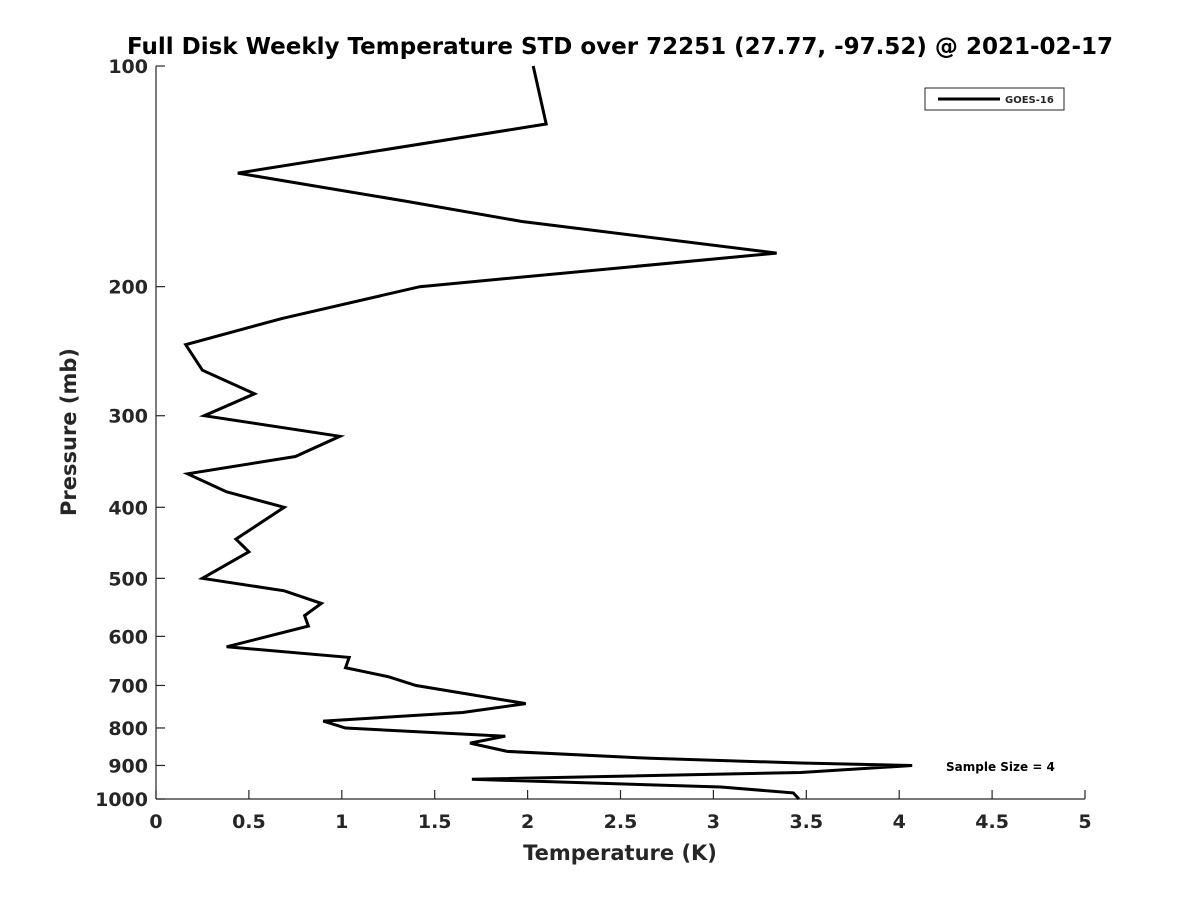  What do you see at coordinates (128, 288) in the screenshot?
I see `y-tick-label: 200` at bounding box center [128, 288].